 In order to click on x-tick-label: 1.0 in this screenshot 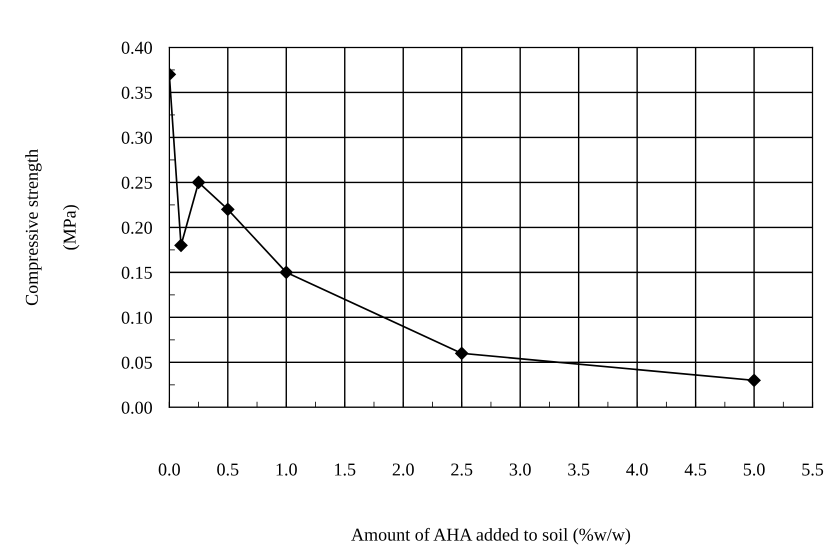, I will do `click(286, 469)`.